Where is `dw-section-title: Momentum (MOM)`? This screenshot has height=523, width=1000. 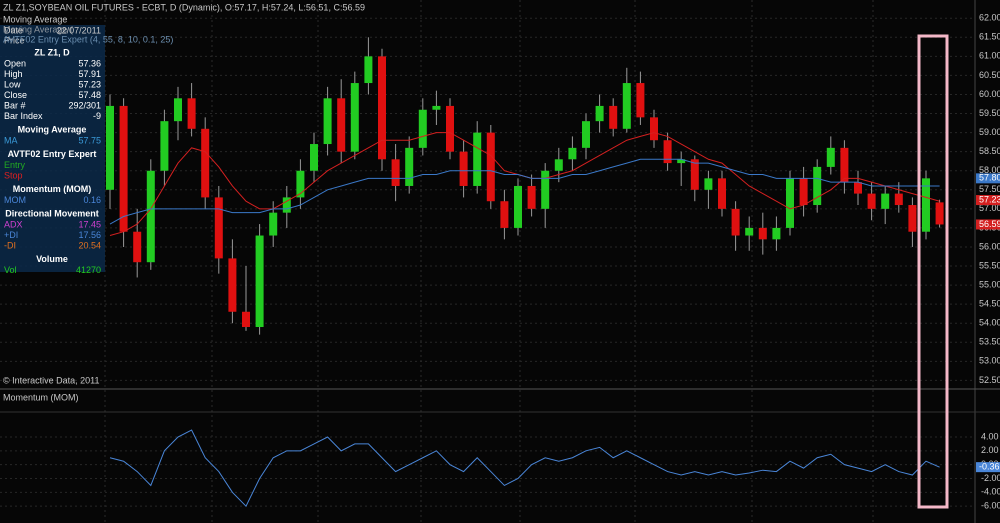
dw-section-title: Momentum (MOM) is located at coordinates (52, 189).